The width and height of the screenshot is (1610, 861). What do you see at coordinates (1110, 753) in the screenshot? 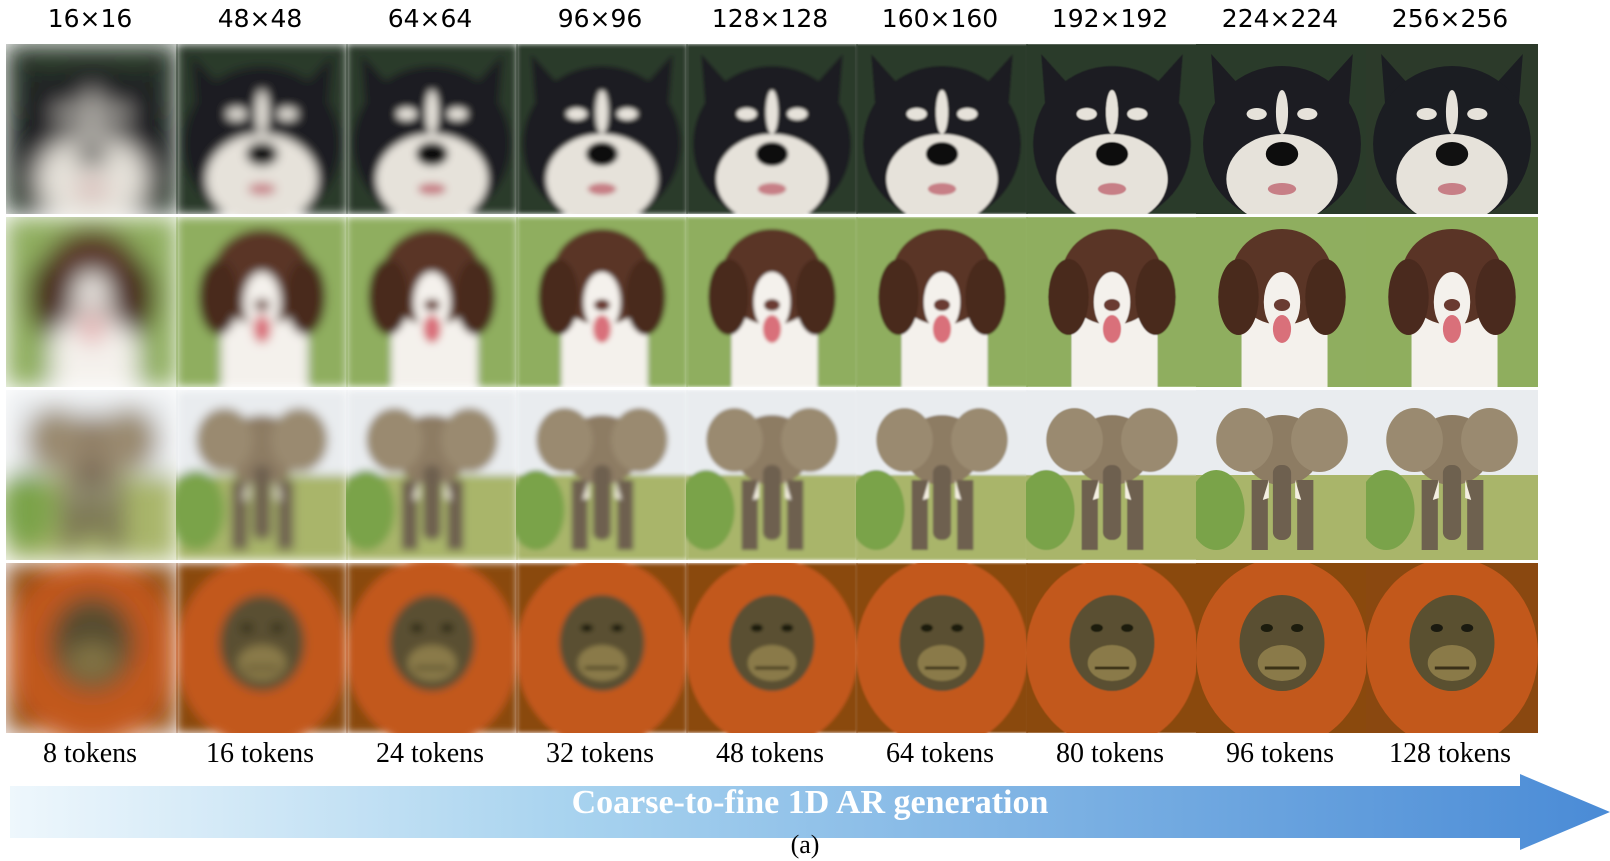
I see `token-label: 80 tokens` at bounding box center [1110, 753].